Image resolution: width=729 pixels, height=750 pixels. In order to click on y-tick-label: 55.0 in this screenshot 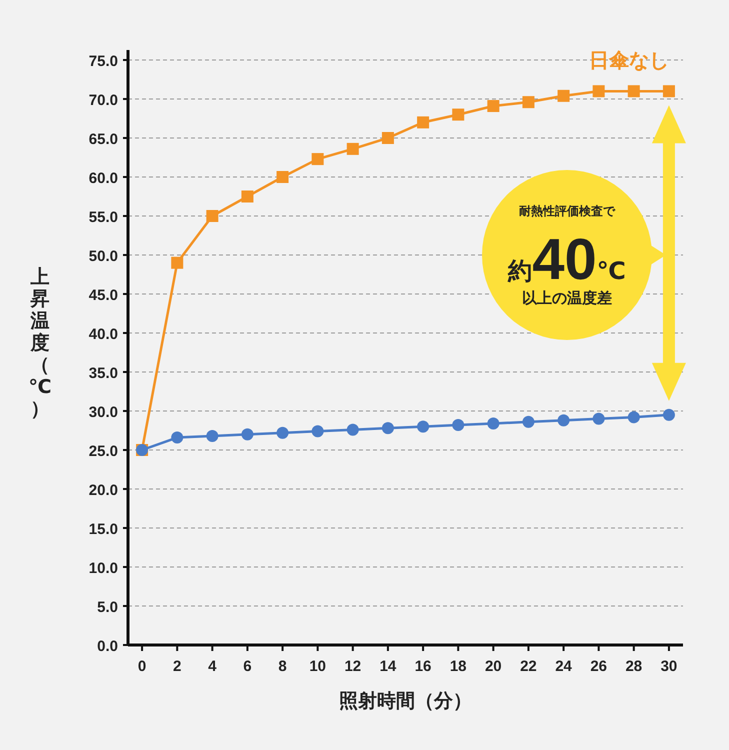, I will do `click(103, 217)`.